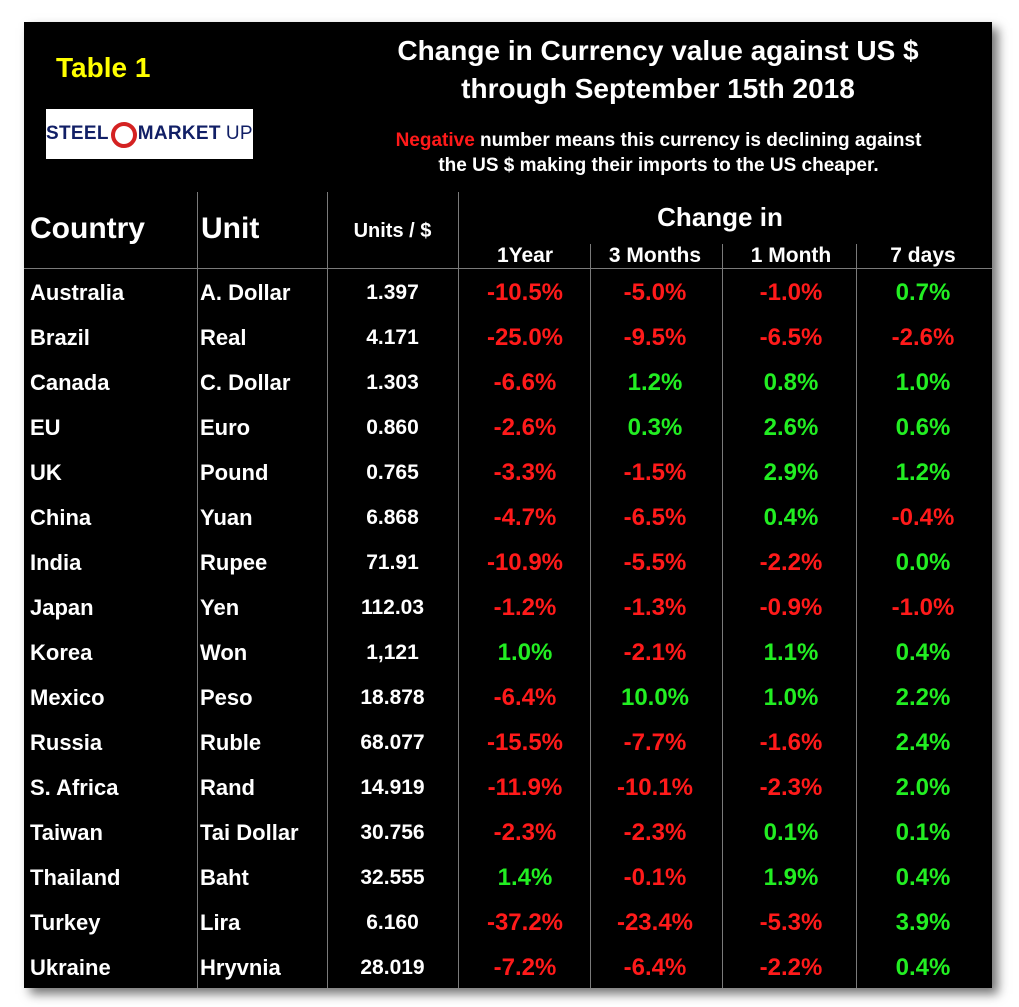  I want to click on note-negative-word: Negative, so click(435, 140).